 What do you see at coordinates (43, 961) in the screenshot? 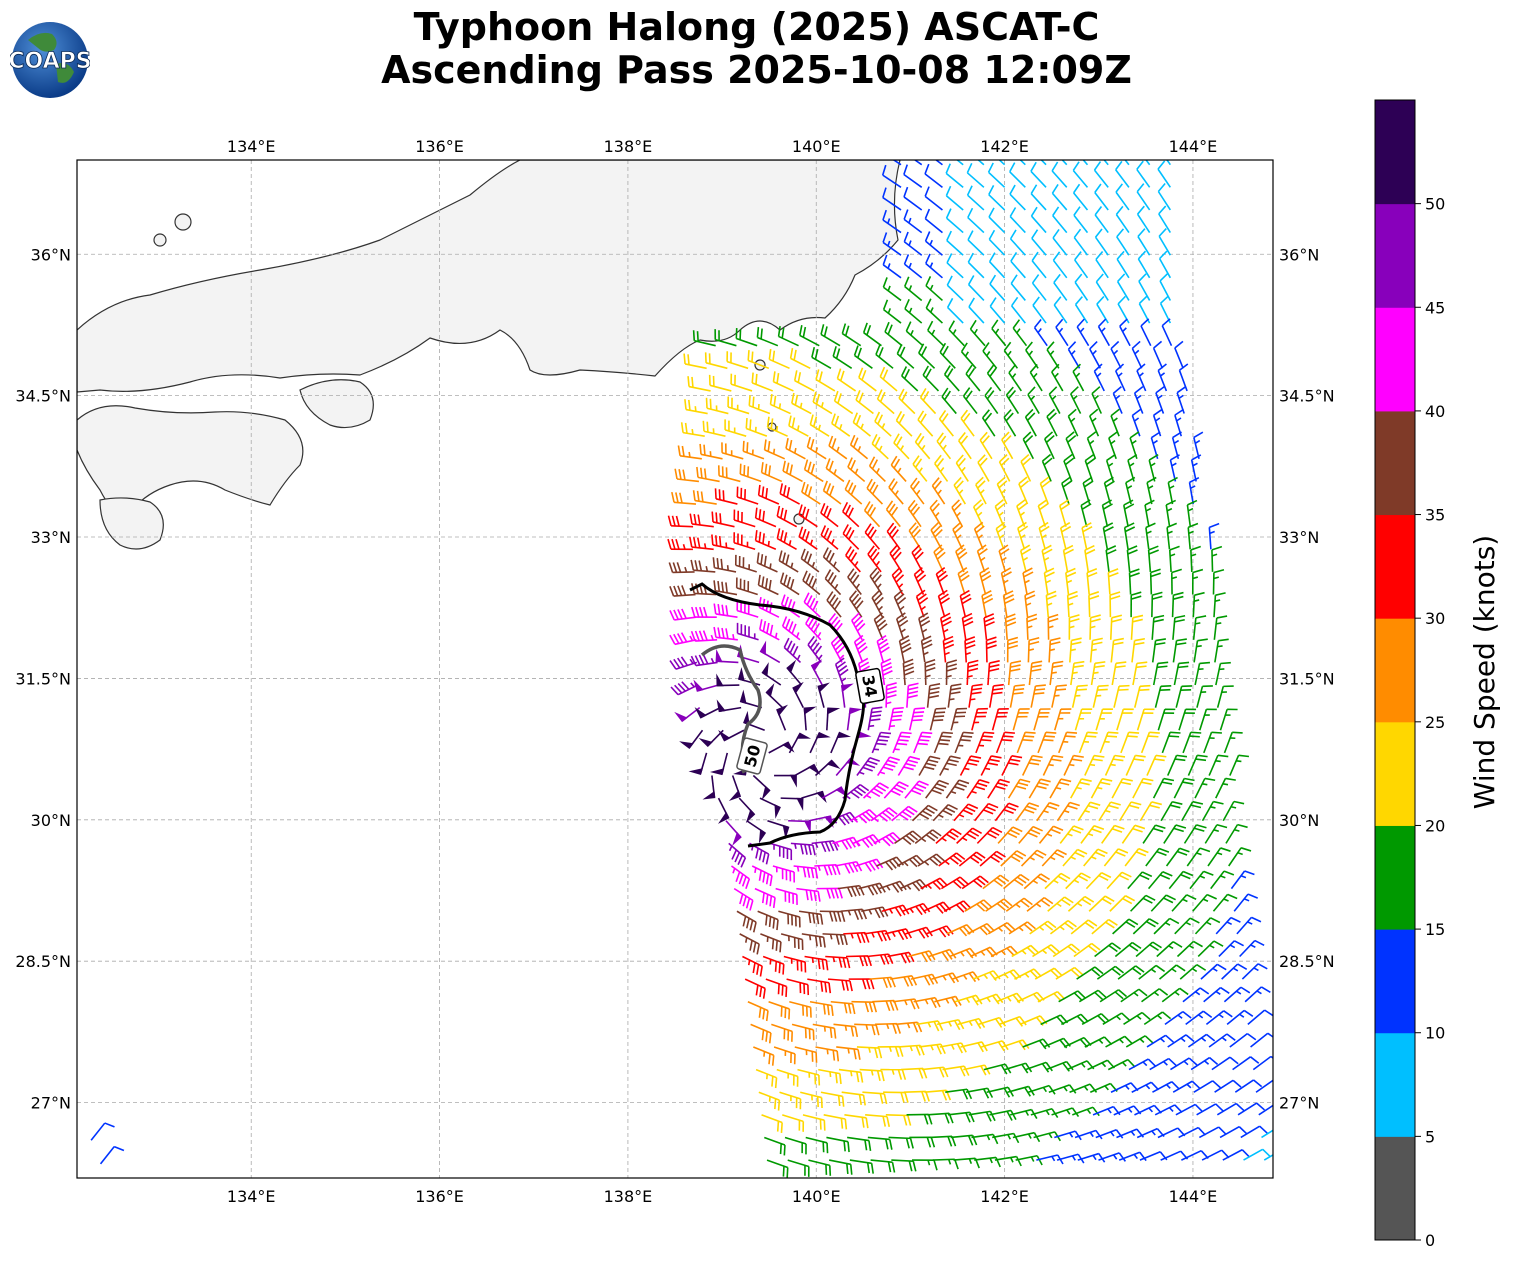
I see `lat-tick-label-left: 28.5°N` at bounding box center [43, 961].